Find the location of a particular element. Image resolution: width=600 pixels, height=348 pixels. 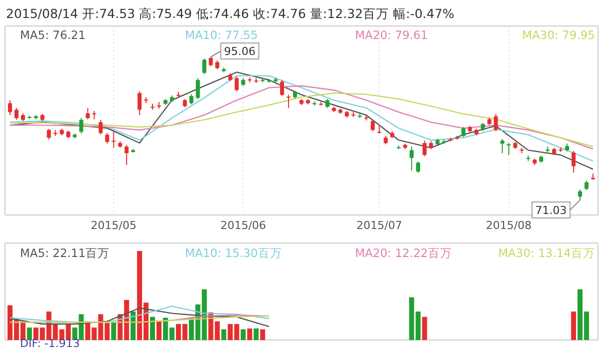

text: MA5: 76.21 is located at coordinates (53, 35).